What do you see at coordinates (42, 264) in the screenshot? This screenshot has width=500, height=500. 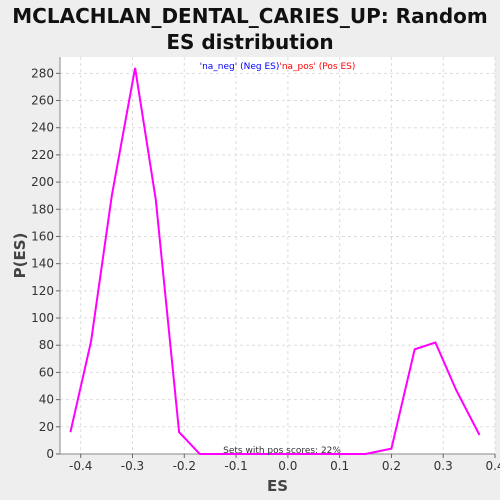 I see `y-tick-label: 140` at bounding box center [42, 264].